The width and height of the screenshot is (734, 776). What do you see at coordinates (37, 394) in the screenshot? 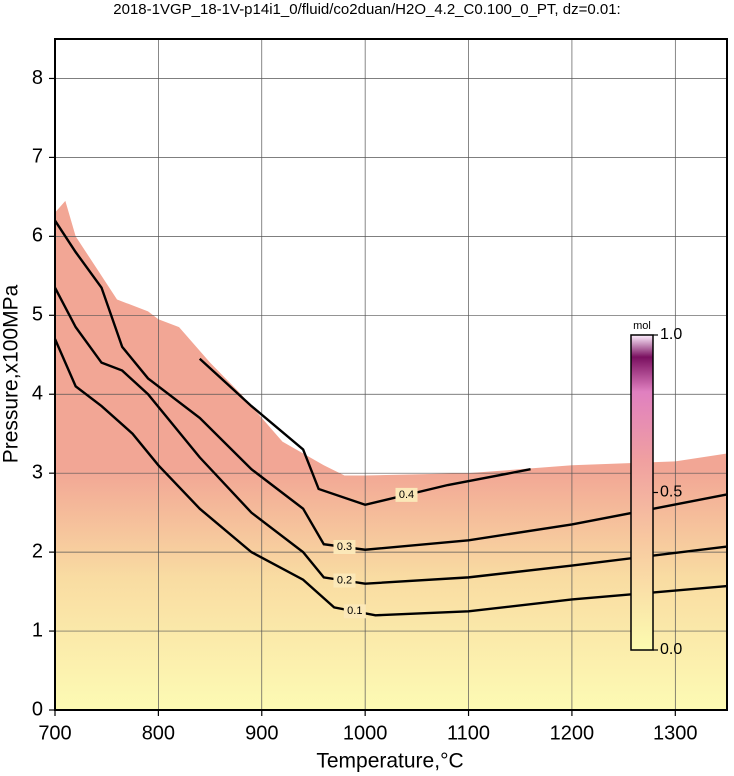
I see `y-tick-label: 4` at bounding box center [37, 394].